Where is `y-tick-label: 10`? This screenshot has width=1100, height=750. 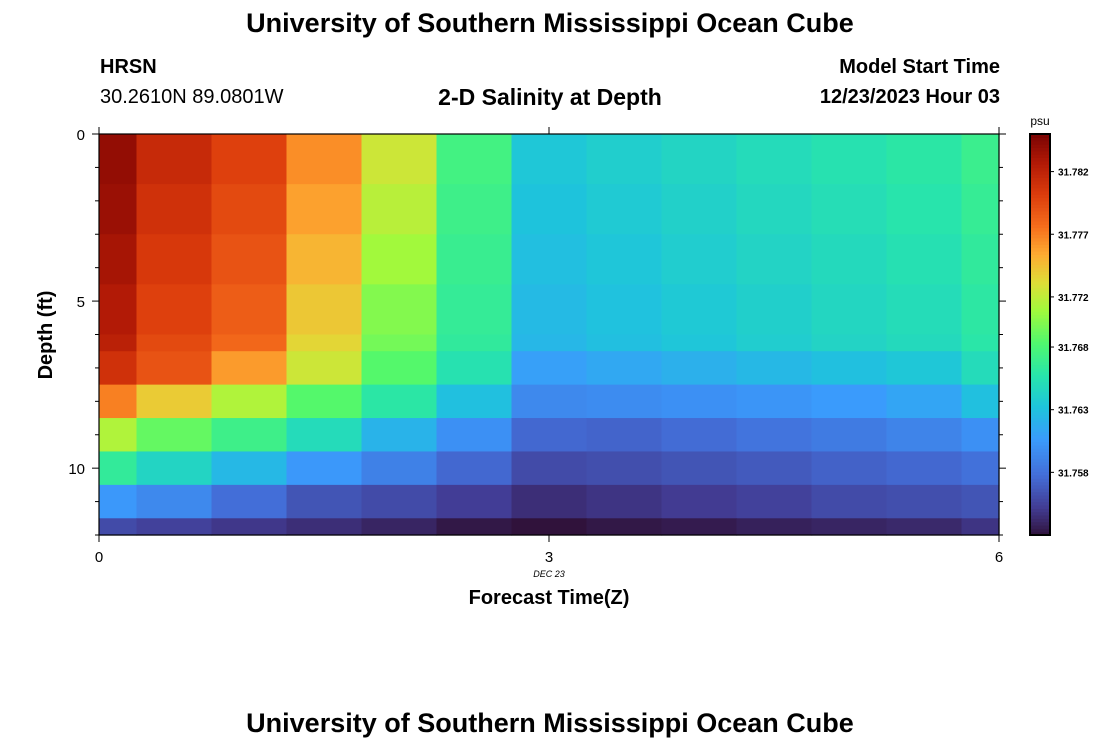 y-tick-label: 10 is located at coordinates (76, 469).